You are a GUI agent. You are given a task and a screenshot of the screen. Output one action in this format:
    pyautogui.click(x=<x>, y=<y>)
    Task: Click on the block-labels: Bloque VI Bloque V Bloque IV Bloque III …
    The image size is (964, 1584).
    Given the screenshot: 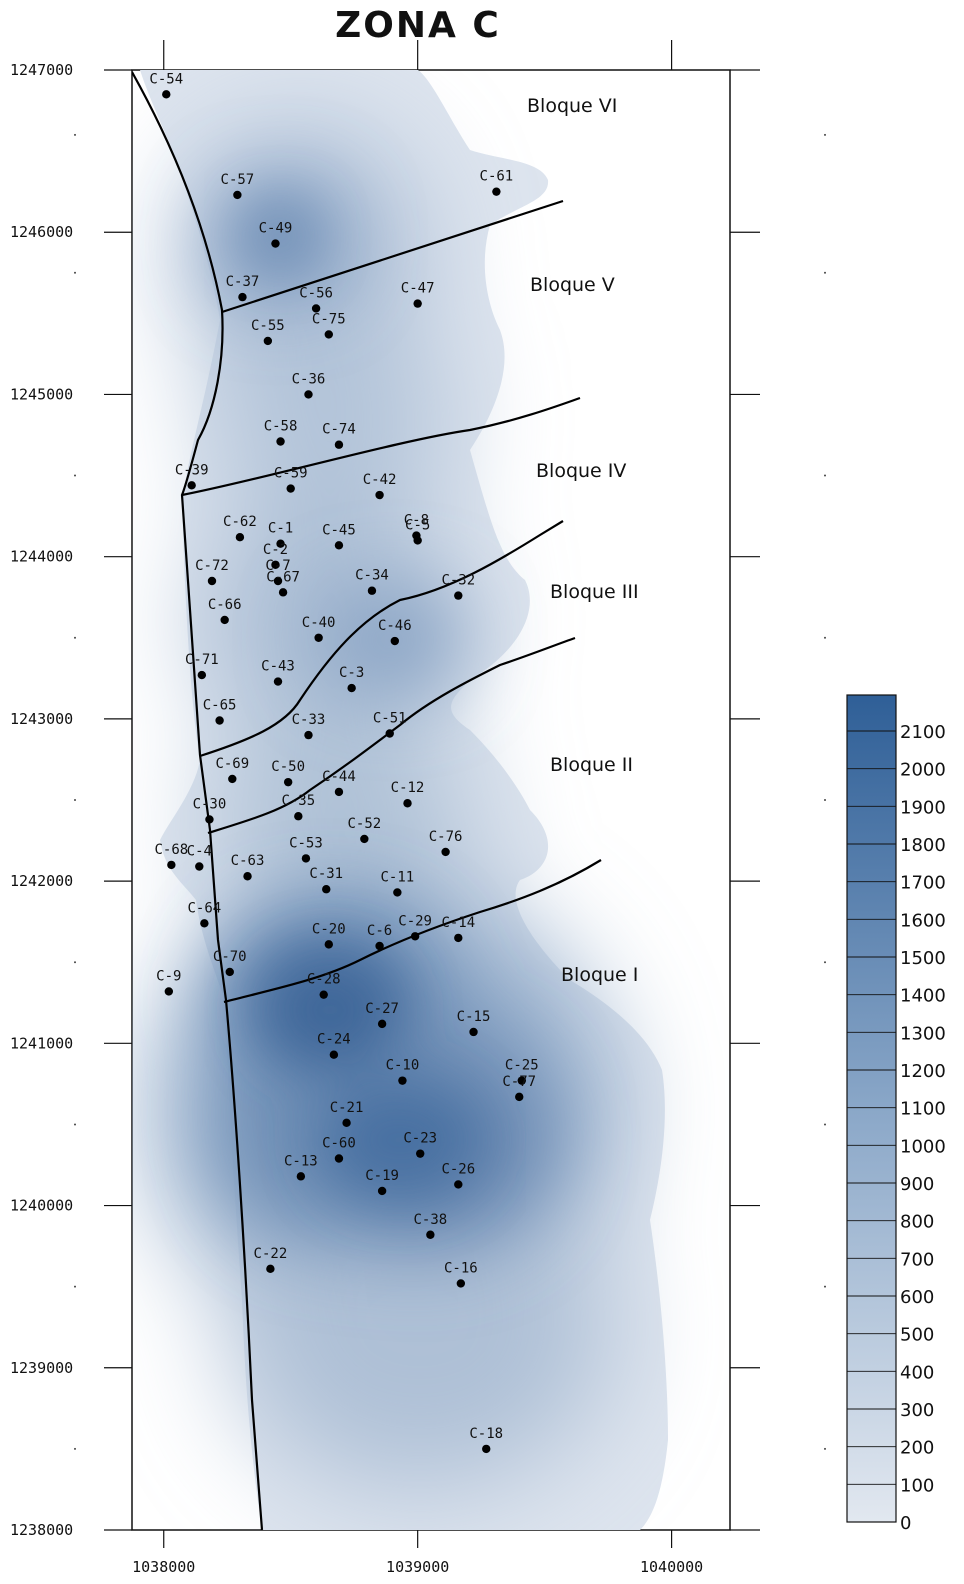 What is the action you would take?
    pyautogui.click(x=583, y=540)
    